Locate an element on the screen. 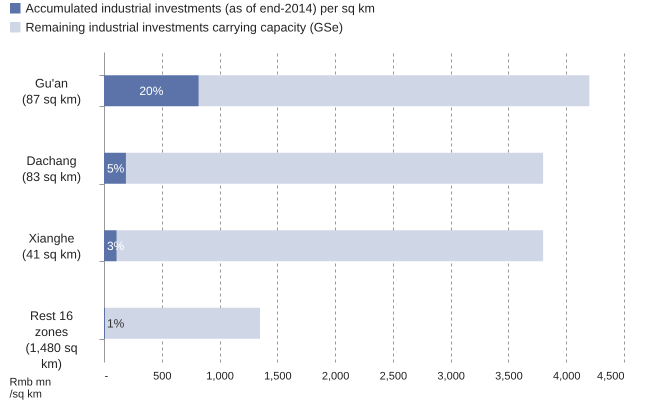 The width and height of the screenshot is (656, 413). annotation: 5% is located at coordinates (116, 168).